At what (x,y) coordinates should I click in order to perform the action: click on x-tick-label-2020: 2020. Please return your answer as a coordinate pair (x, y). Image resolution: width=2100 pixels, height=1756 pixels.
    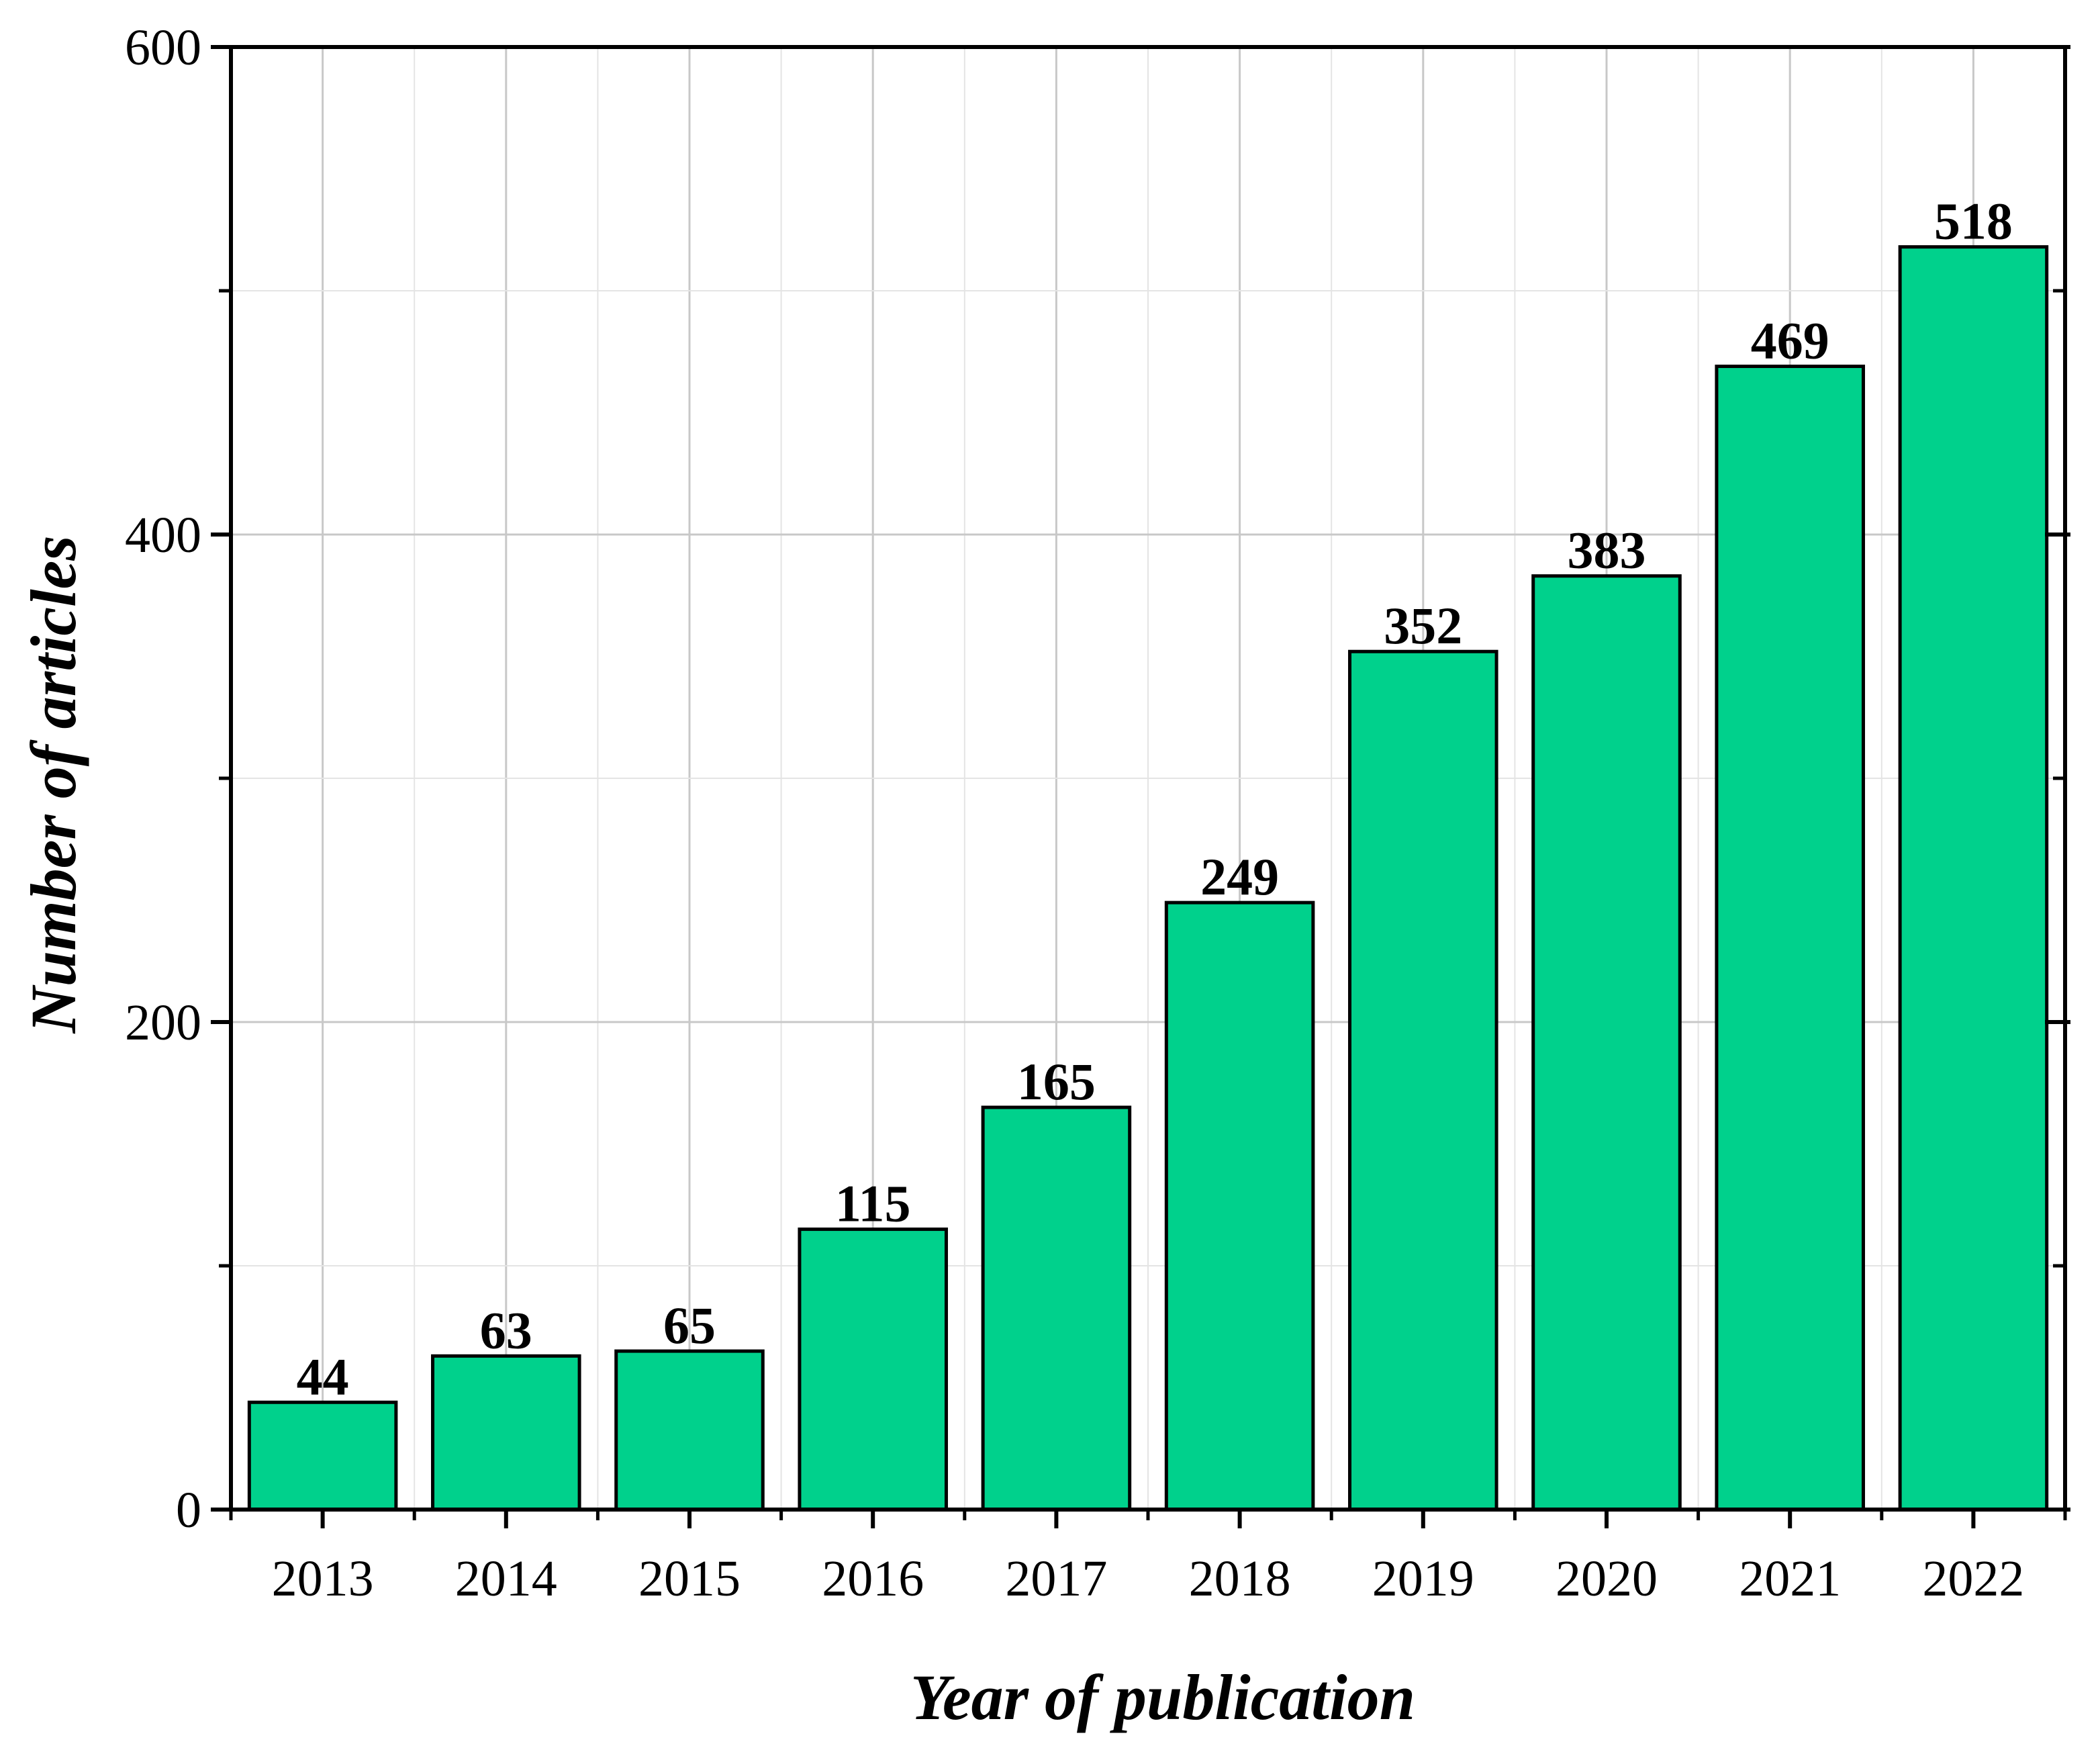
    Looking at the image, I should click on (1607, 1579).